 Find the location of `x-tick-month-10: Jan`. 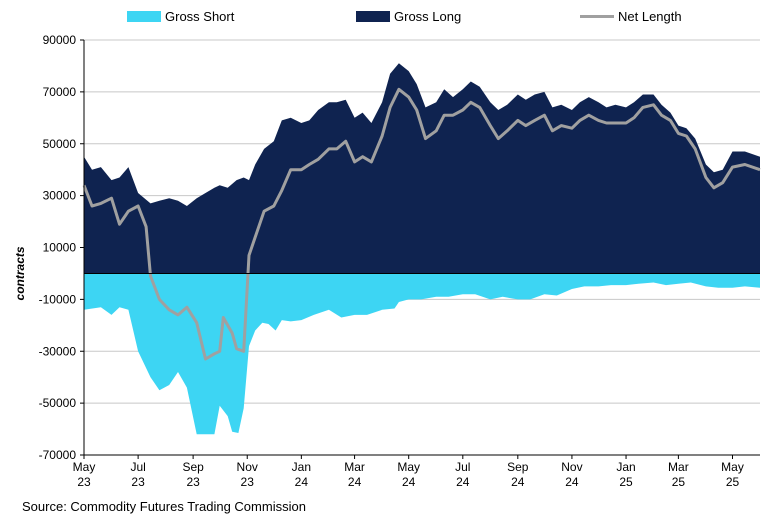

x-tick-month-10: Jan is located at coordinates (625, 467).